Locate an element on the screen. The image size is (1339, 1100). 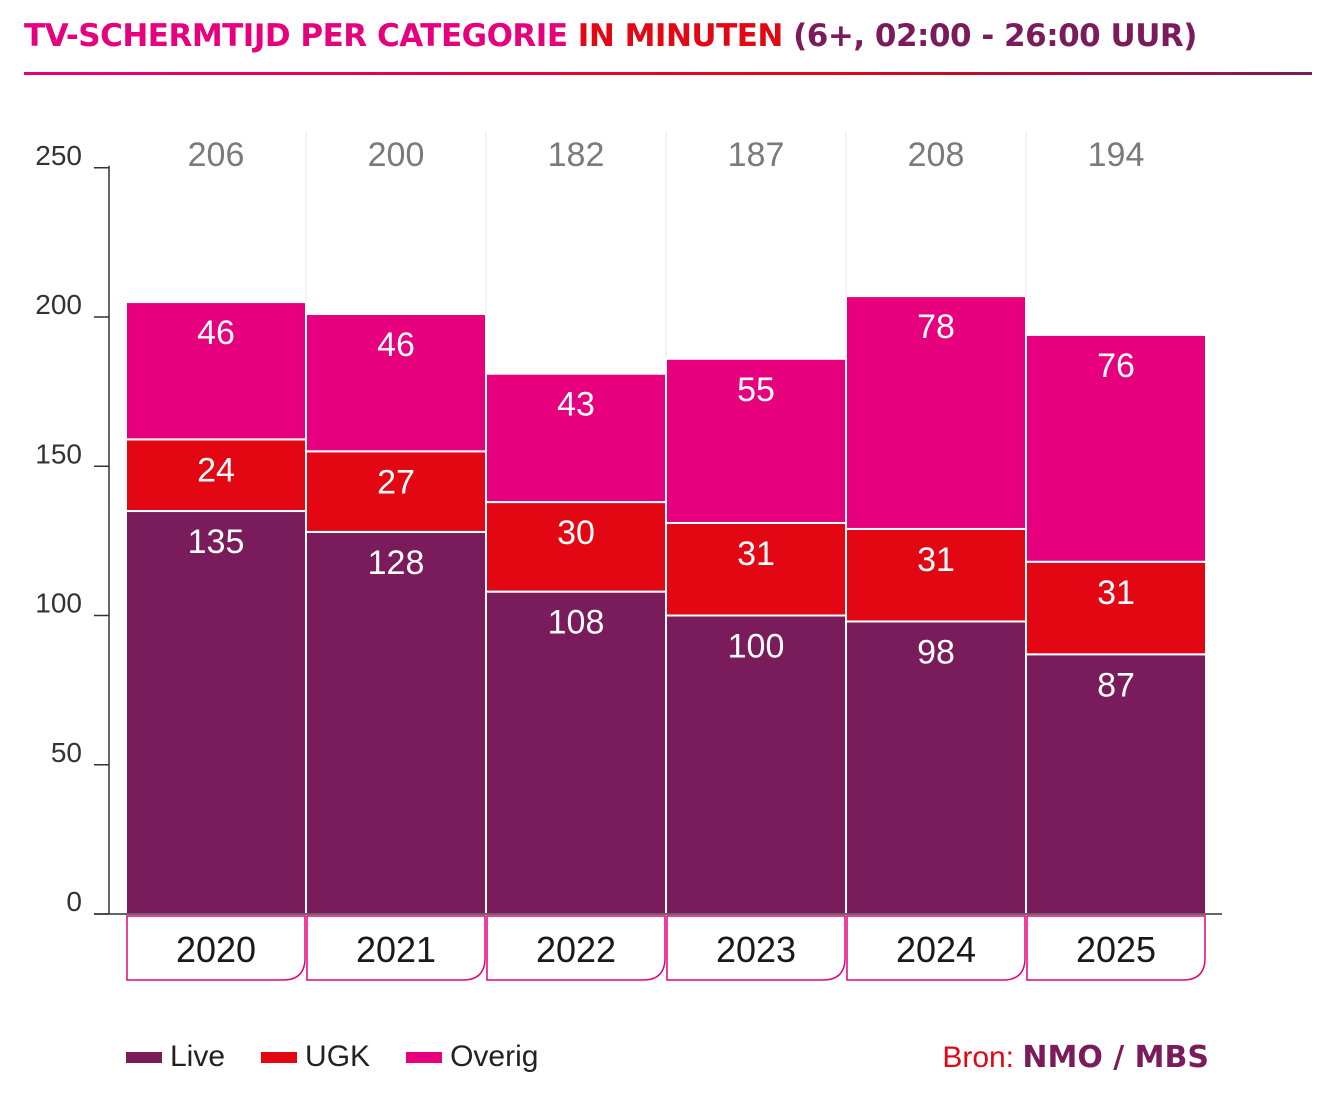
y-tick-label: 150 is located at coordinates (58, 453).